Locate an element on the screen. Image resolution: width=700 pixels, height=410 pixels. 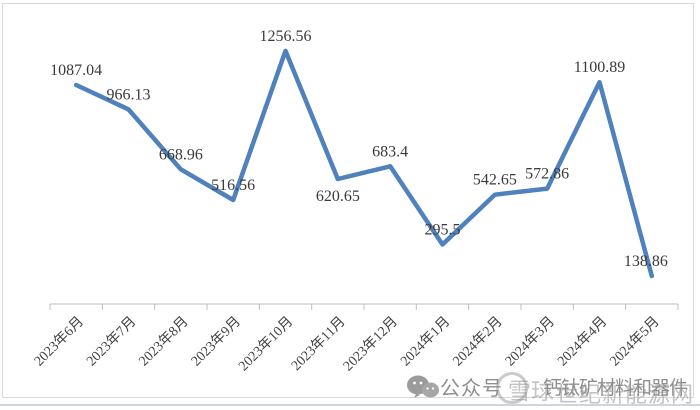
x-axis-category-label: 2024年4月 is located at coordinates (582, 342).